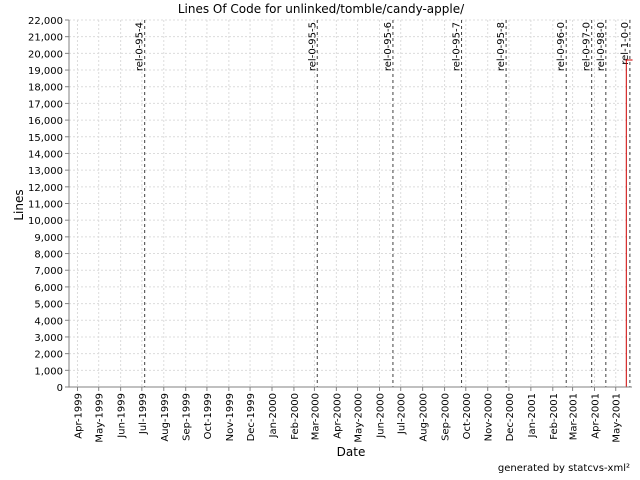  Describe the element at coordinates (380, 416) in the screenshot. I see `x-tick-label: Jun-2000` at that location.